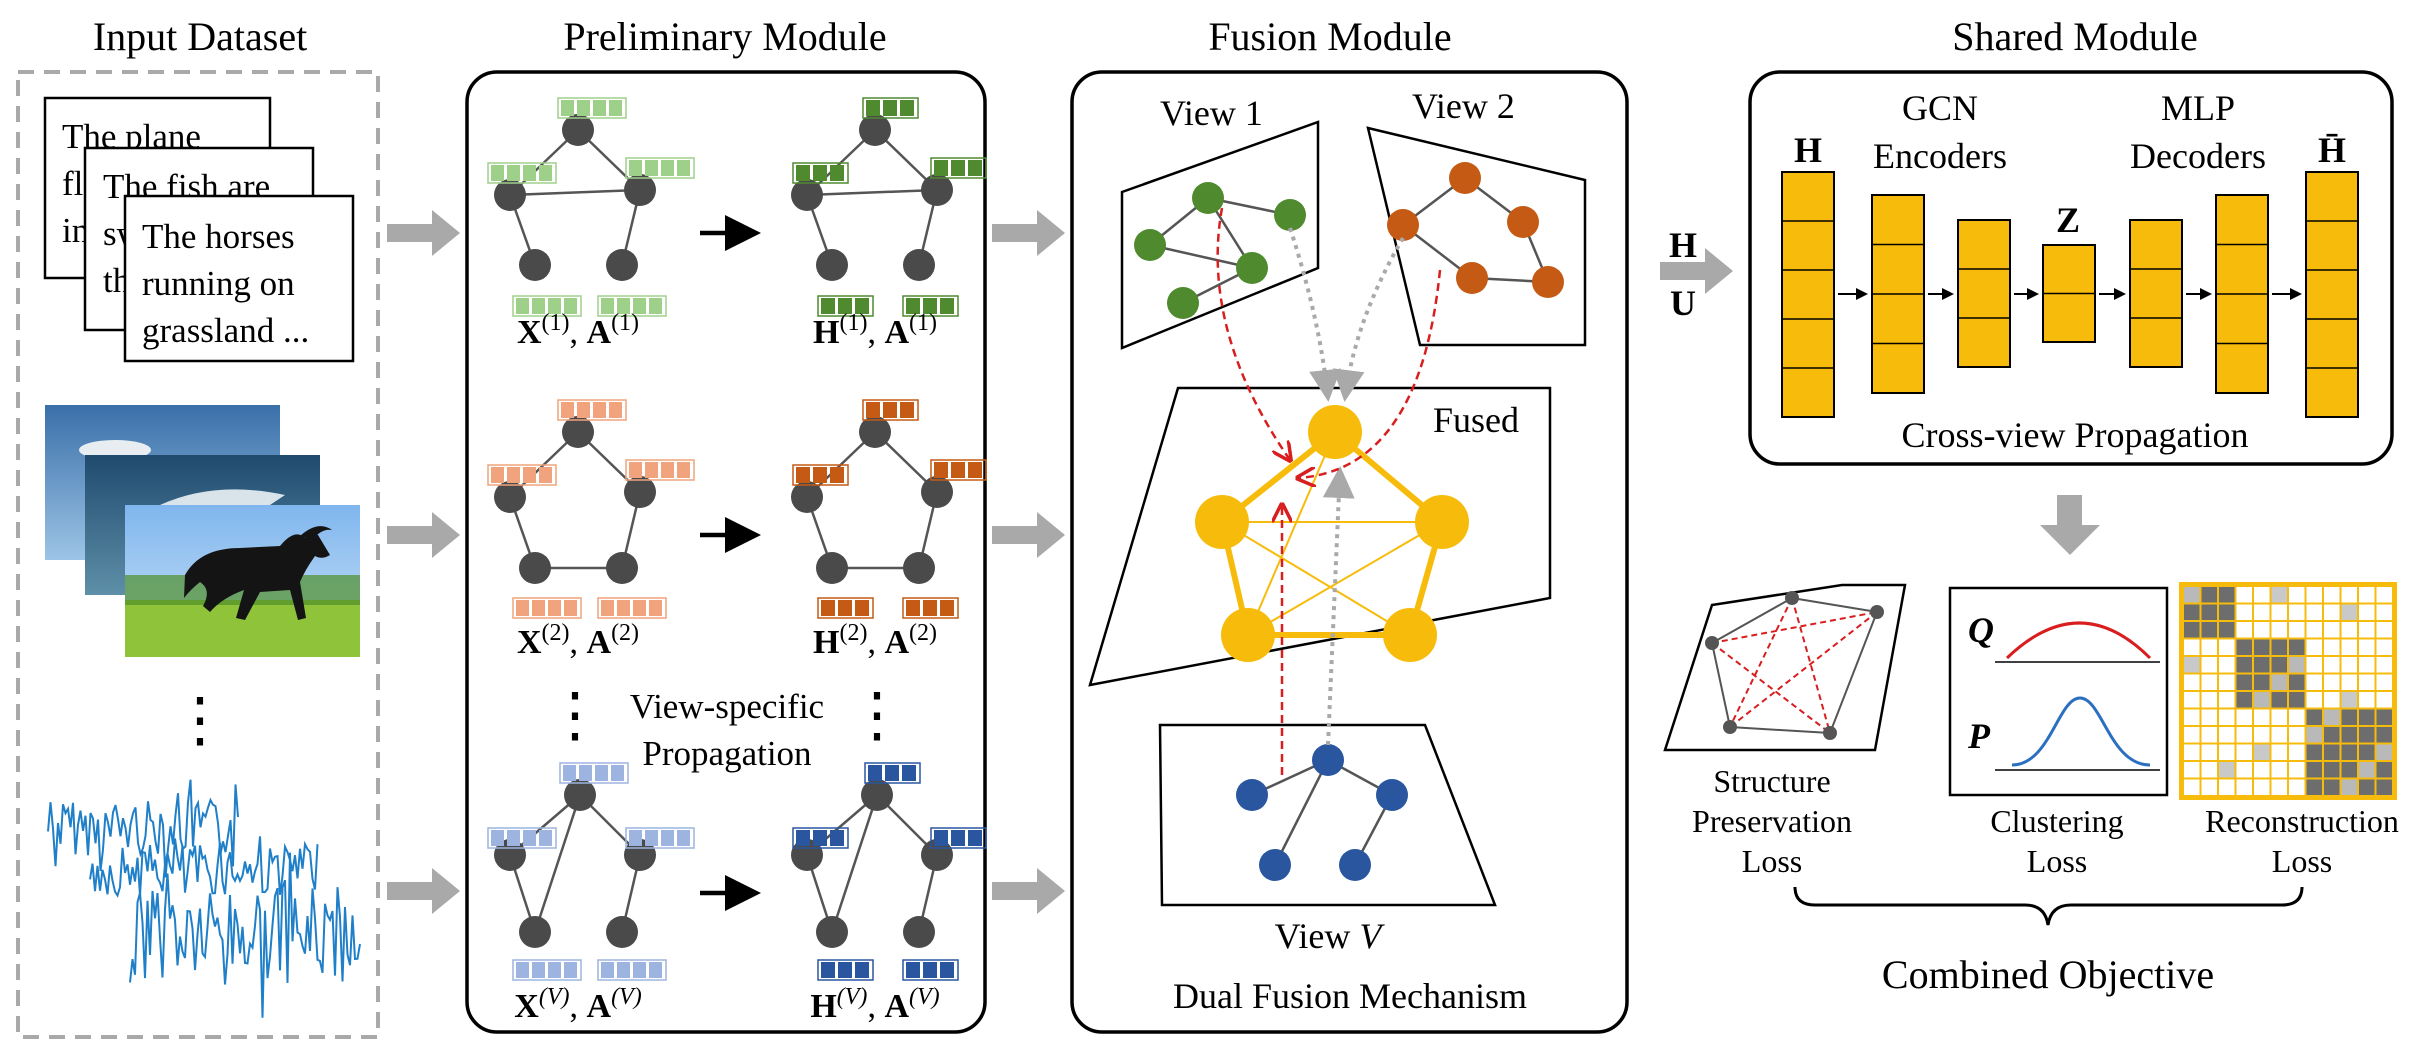  Describe the element at coordinates (1316, 578) in the screenshot. I see `fused-cross-edge` at that location.